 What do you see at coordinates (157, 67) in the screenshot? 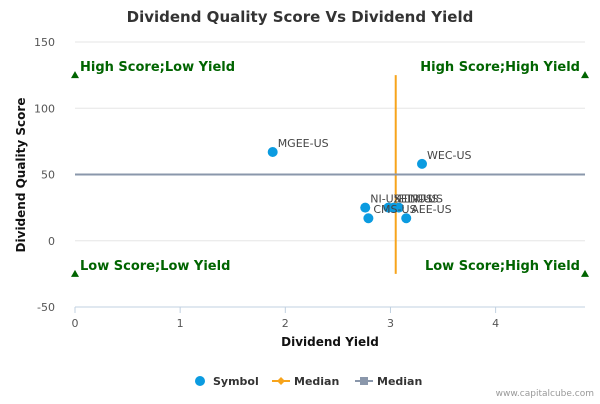
I see `quadrant-label: High Score;Low Yield` at bounding box center [157, 67].